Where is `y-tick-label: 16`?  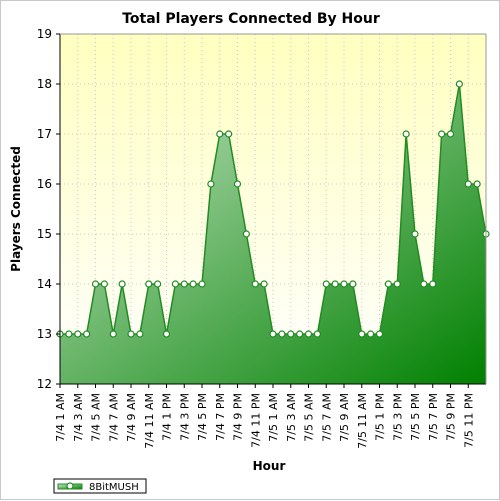
y-tick-label: 16 is located at coordinates (44, 184).